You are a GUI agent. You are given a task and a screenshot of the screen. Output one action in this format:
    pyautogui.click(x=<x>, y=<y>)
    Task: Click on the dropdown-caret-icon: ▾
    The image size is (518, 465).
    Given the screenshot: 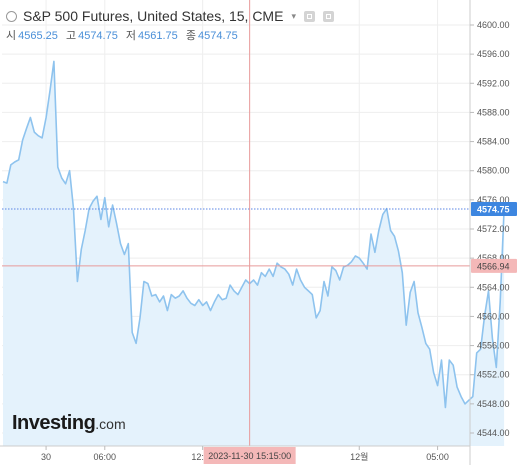 What is the action you would take?
    pyautogui.click(x=293, y=15)
    